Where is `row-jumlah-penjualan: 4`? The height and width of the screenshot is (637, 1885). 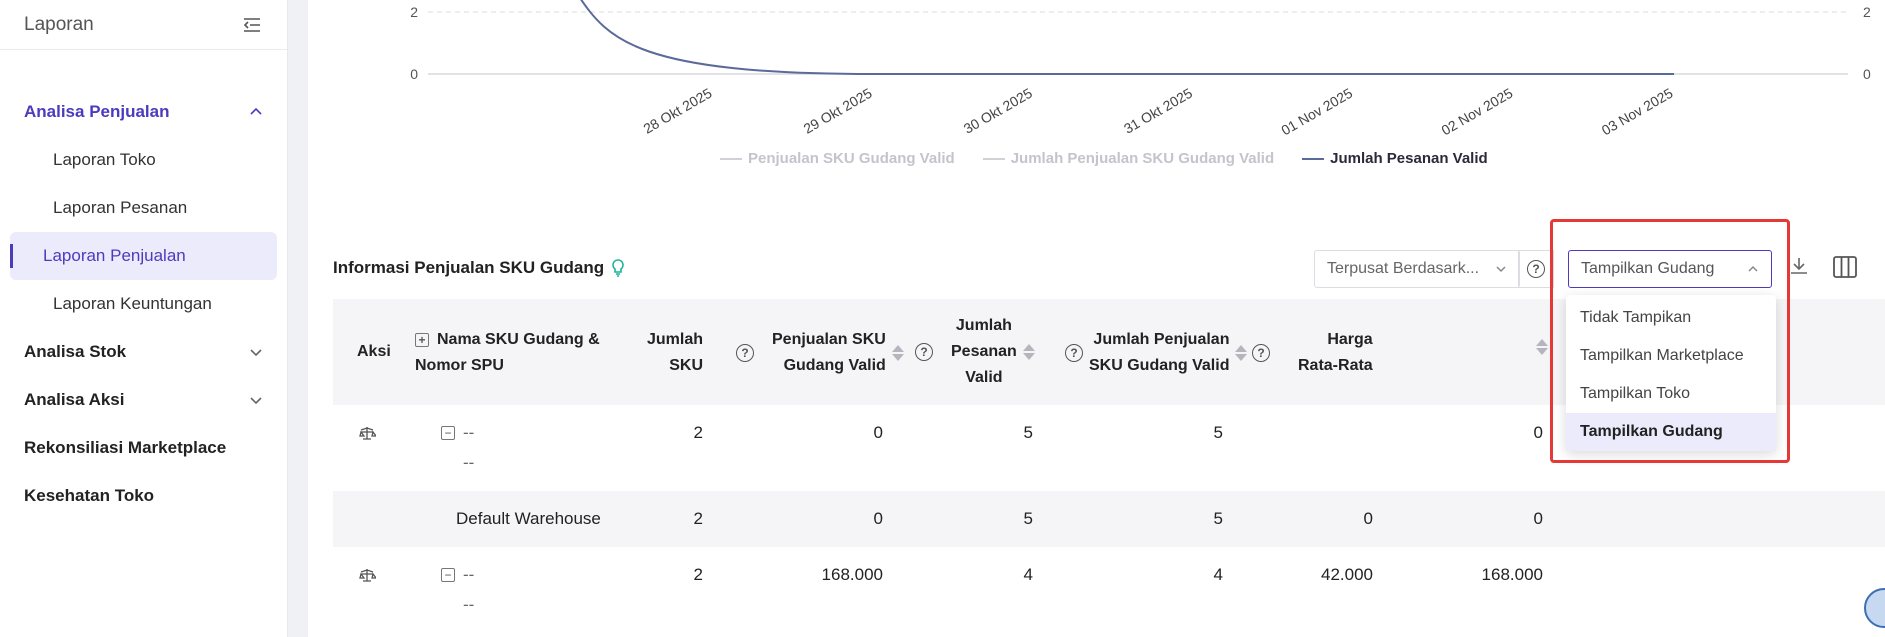 row-jumlah-penjualan: 4 is located at coordinates (1218, 574).